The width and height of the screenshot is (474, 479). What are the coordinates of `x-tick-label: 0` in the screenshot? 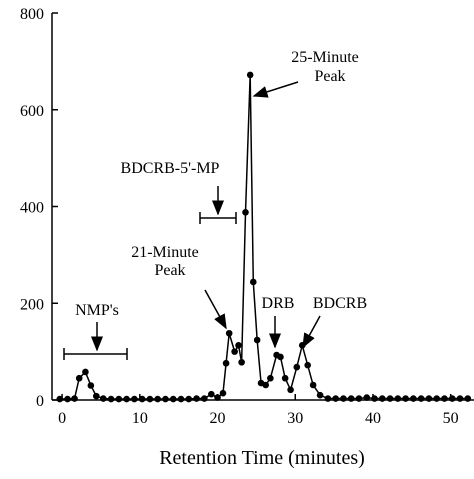 It's located at (62, 418).